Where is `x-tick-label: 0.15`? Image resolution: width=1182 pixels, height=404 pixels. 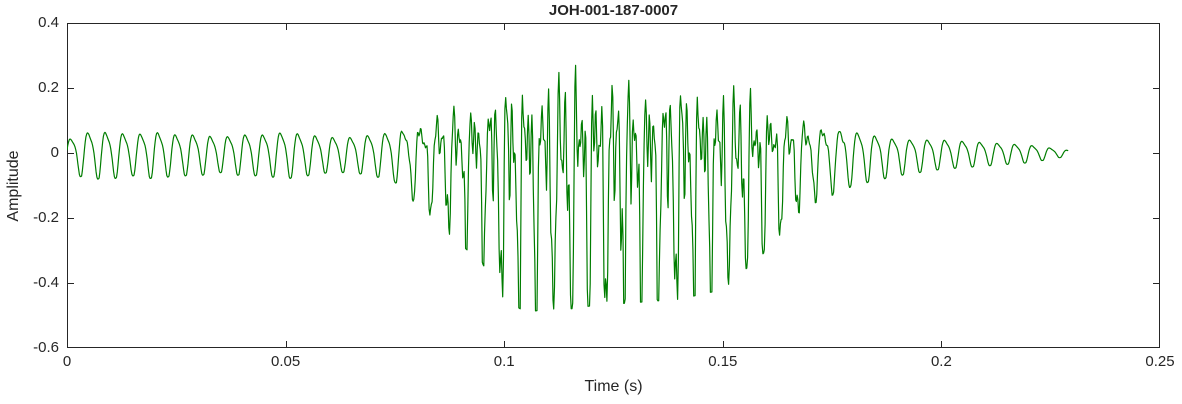 x-tick-label: 0.15 is located at coordinates (723, 361).